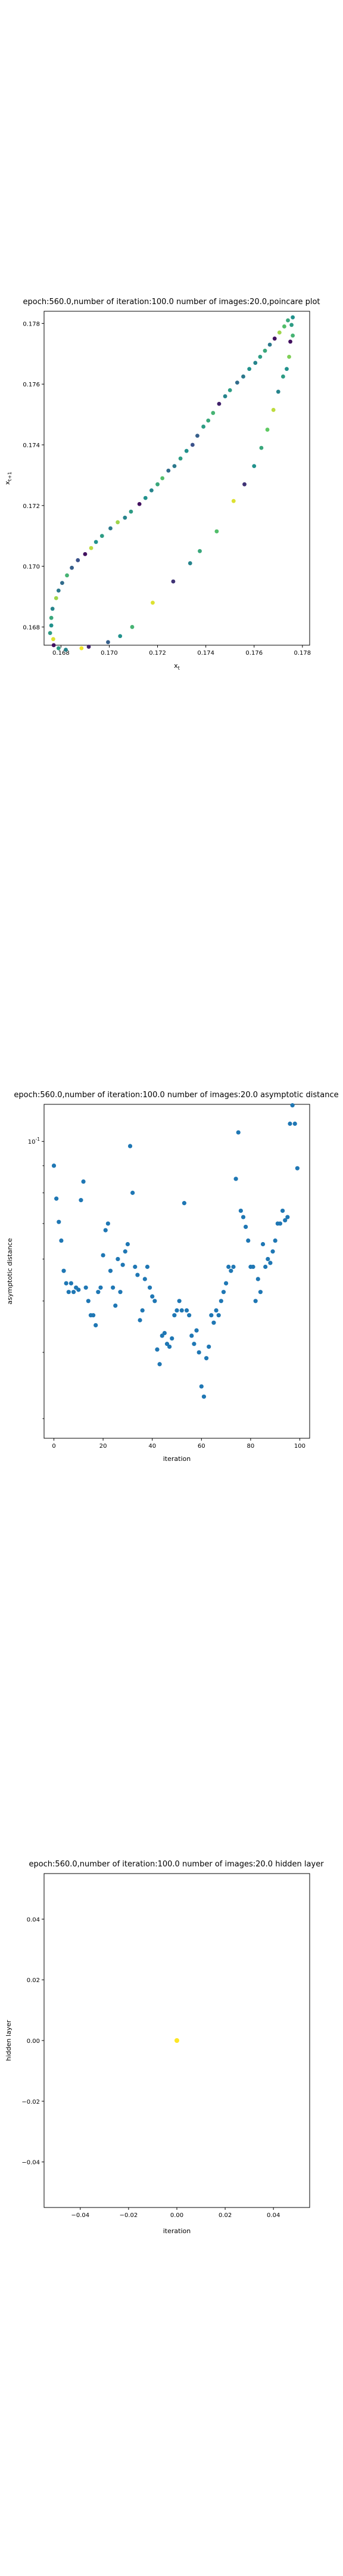 The height and width of the screenshot is (2576, 343). What do you see at coordinates (61, 653) in the screenshot?
I see `x-tick-label: 0.168` at bounding box center [61, 653].